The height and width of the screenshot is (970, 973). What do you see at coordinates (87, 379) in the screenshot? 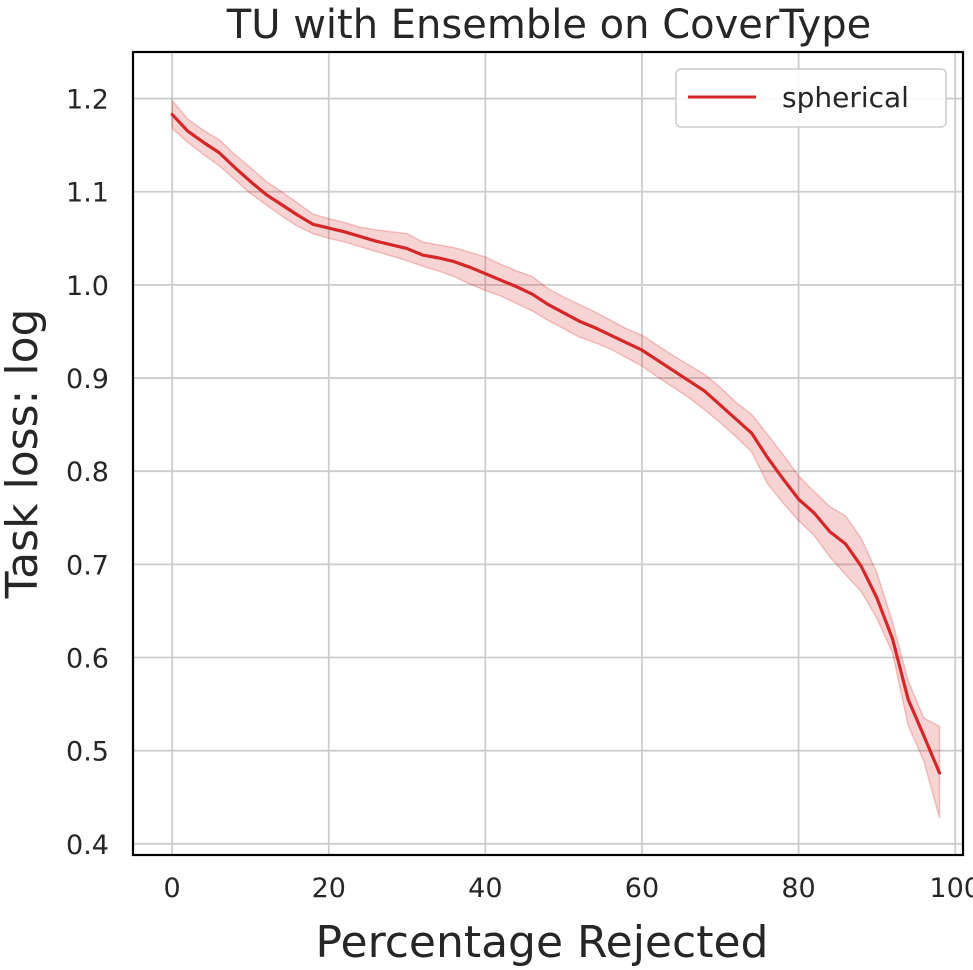
I see `y-tick-label: 0.9` at bounding box center [87, 379].